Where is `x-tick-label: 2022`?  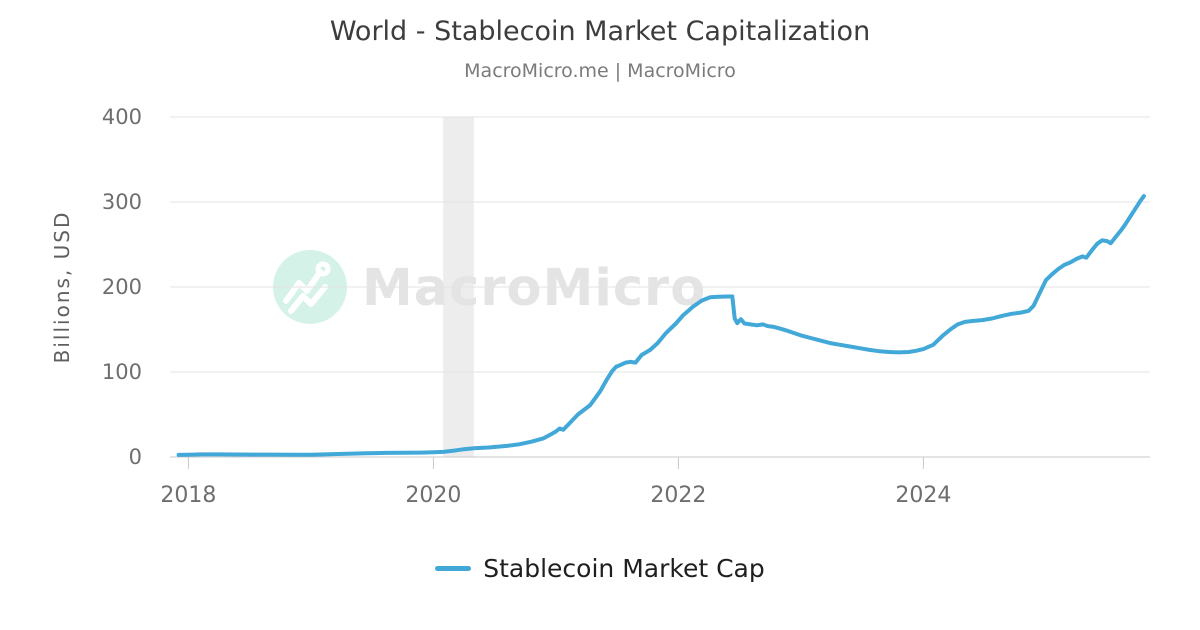 x-tick-label: 2022 is located at coordinates (678, 495).